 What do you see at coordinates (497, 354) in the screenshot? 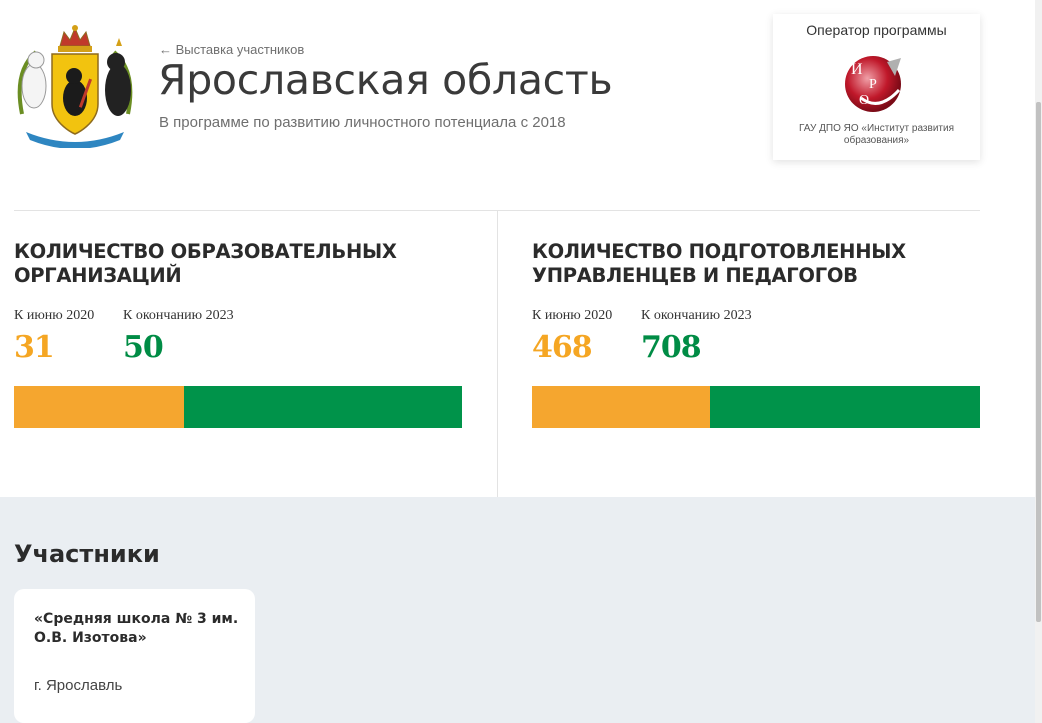
I see `stats-column-divider` at bounding box center [497, 354].